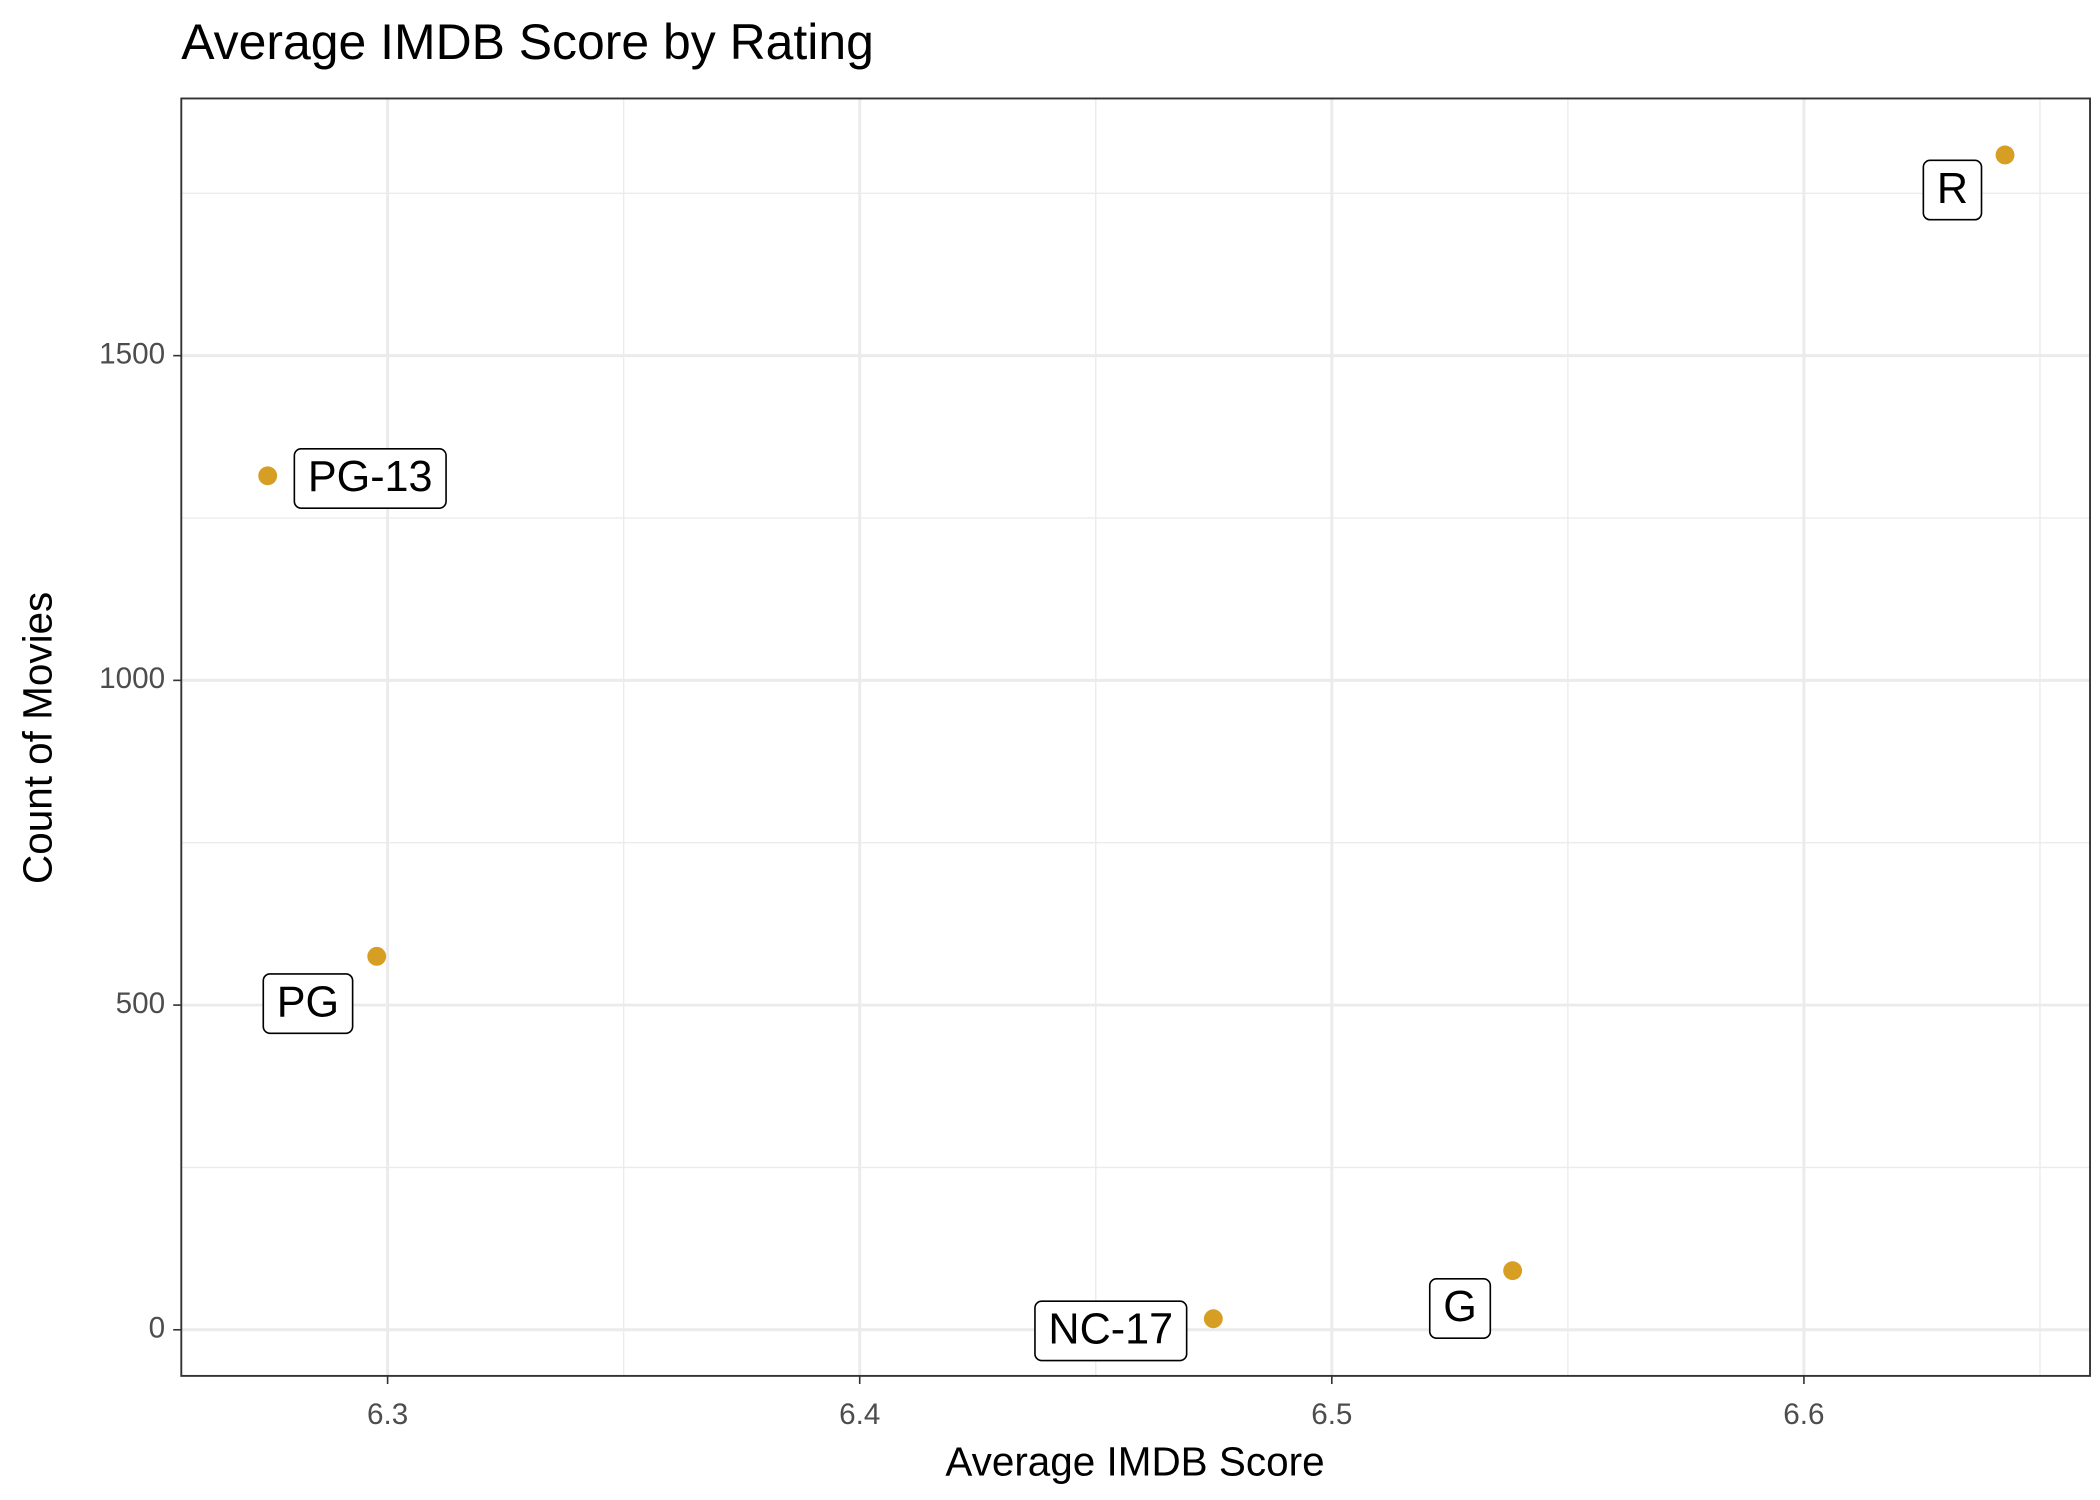 This screenshot has height=1500, width=2100. Describe the element at coordinates (38, 738) in the screenshot. I see `y-axis-title: Count of Movies` at that location.